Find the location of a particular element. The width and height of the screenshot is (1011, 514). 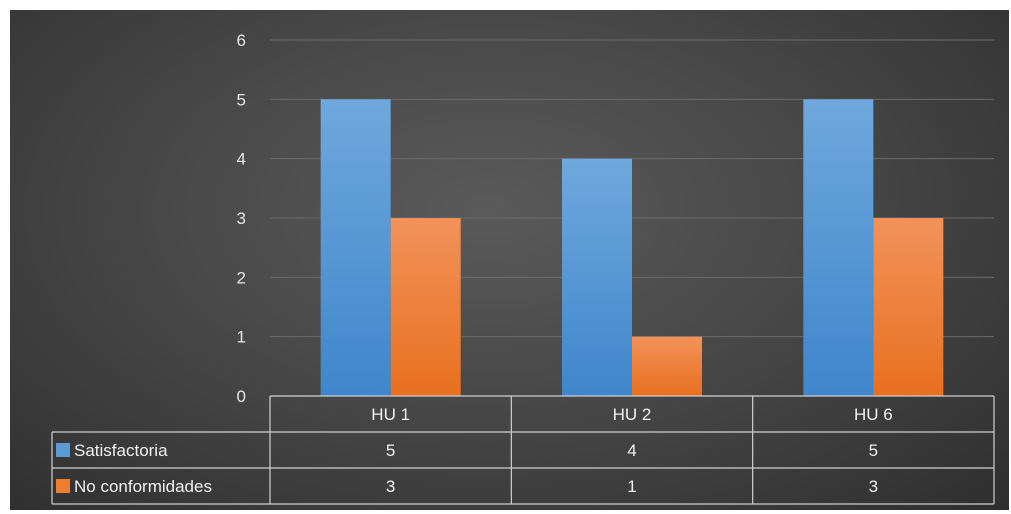

x-tick-label: HU 6 is located at coordinates (873, 414).